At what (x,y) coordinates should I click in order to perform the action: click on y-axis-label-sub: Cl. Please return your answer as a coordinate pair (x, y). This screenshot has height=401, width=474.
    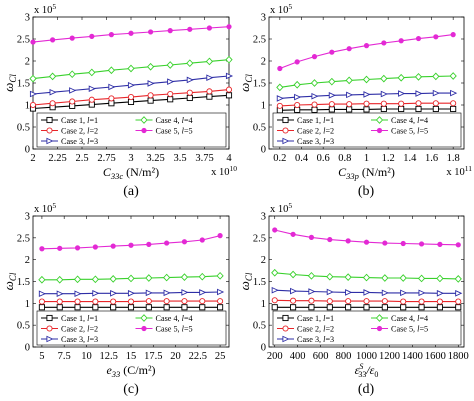
    Looking at the image, I should click on (13, 78).